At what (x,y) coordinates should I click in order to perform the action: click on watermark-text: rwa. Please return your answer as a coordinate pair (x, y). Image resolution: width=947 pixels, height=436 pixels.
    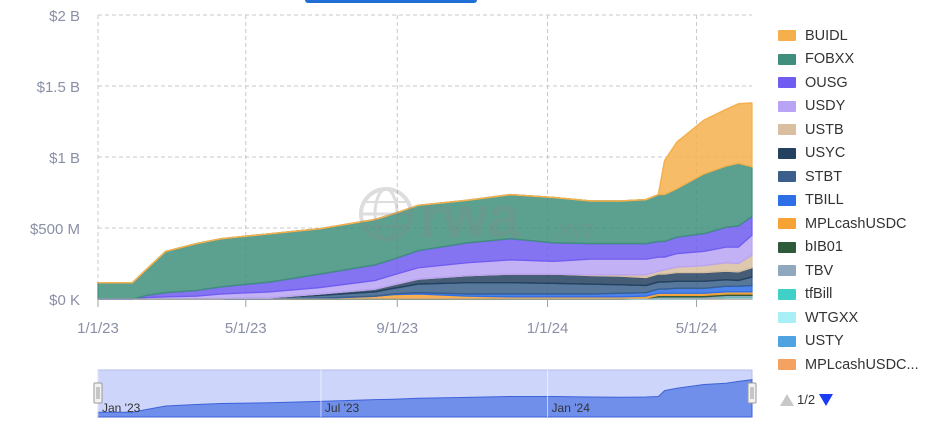
    Looking at the image, I should click on (470, 217).